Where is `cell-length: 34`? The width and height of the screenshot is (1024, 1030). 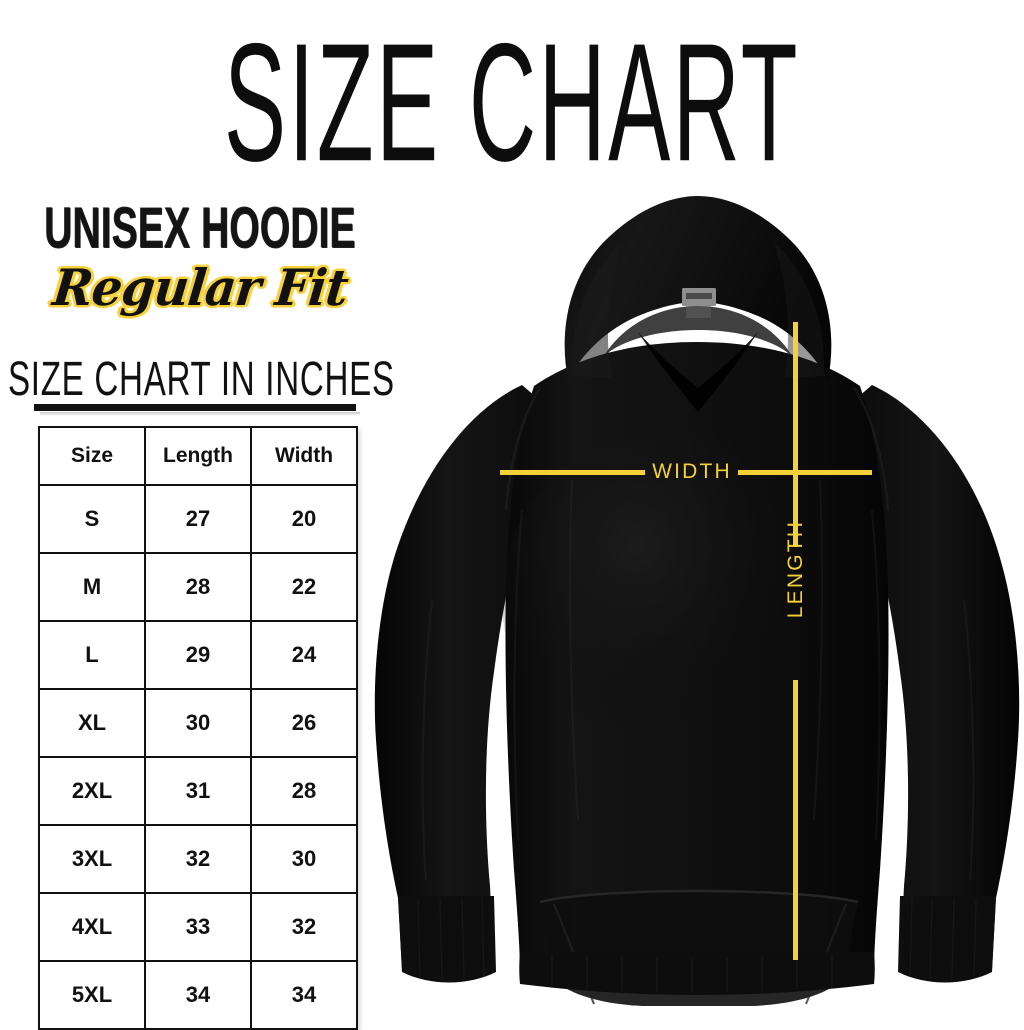 cell-length: 34 is located at coordinates (198, 995).